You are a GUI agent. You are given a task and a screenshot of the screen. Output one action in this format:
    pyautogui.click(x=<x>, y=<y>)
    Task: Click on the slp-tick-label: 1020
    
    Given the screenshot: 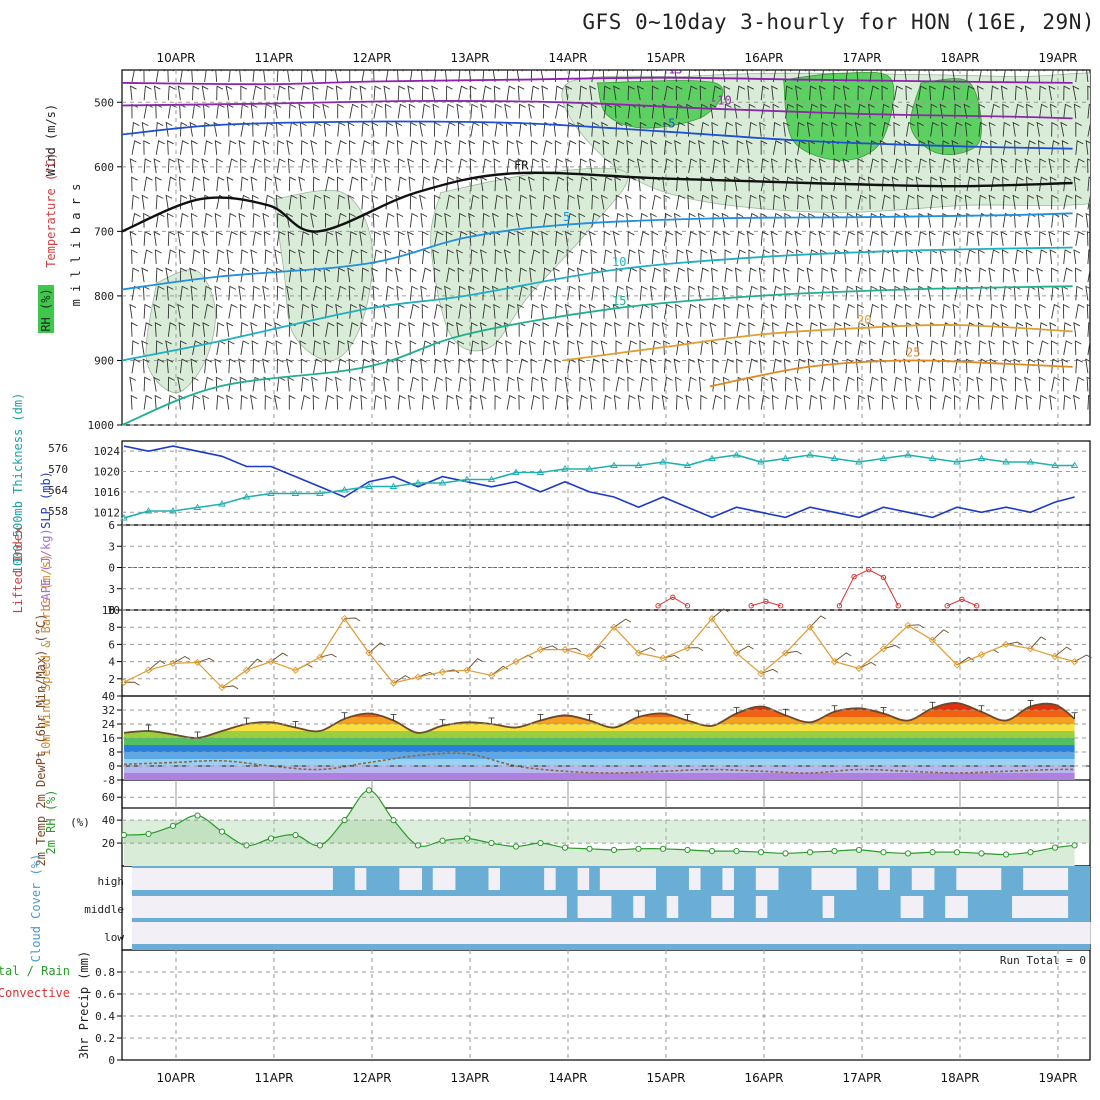 What is the action you would take?
    pyautogui.click(x=107, y=472)
    